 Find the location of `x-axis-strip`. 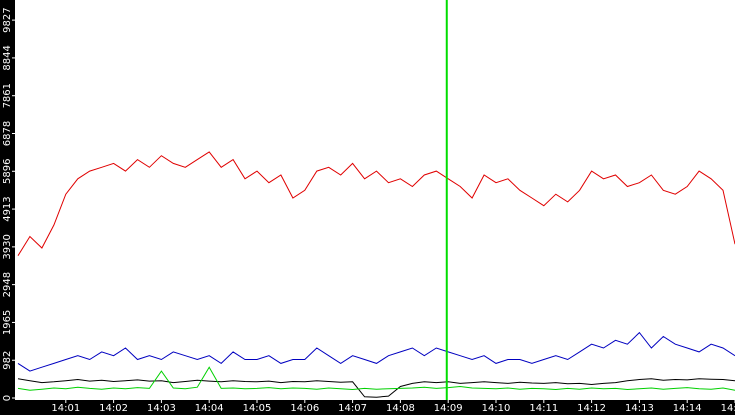

x-axis-strip is located at coordinates (367, 407).